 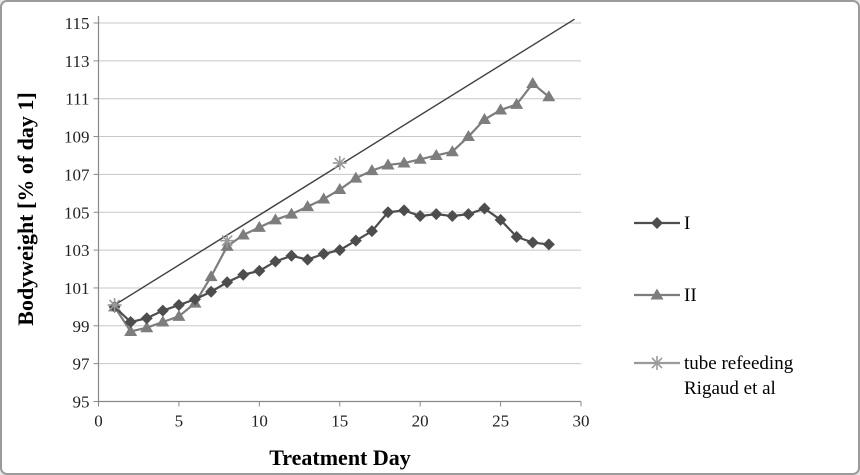 I want to click on series-I-line, so click(x=331, y=265).